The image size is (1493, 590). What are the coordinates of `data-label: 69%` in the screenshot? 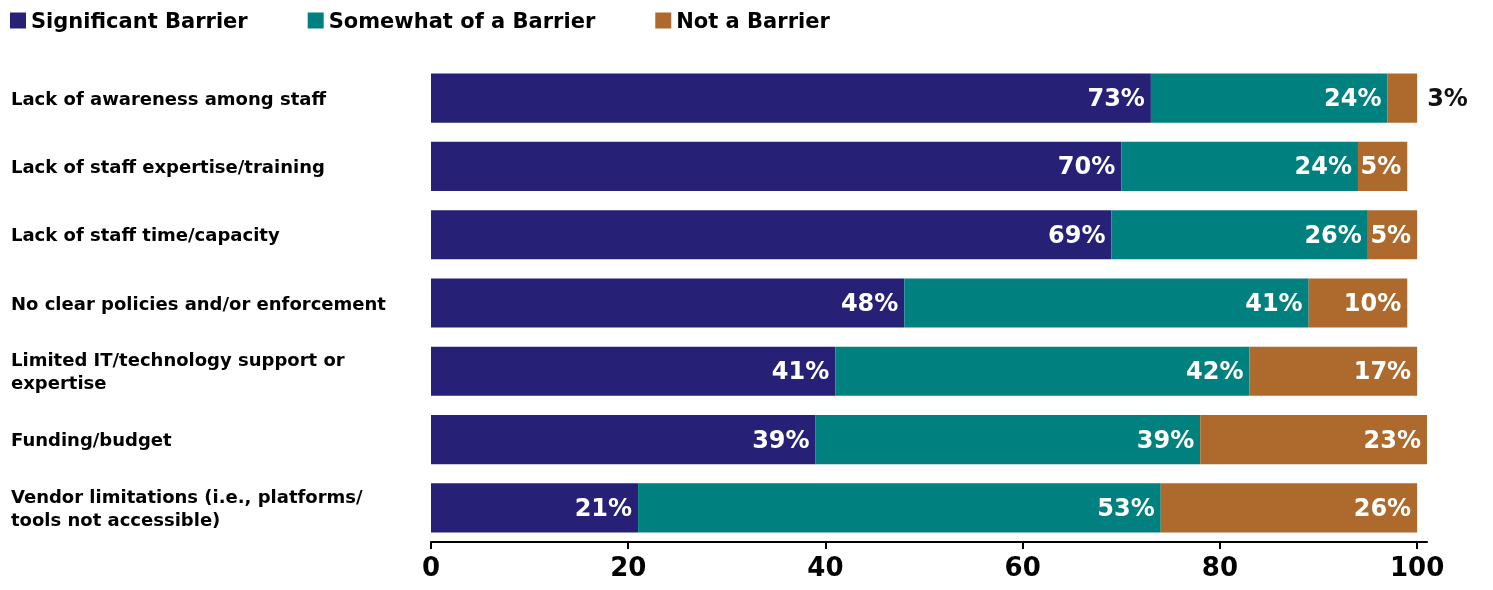 It's located at (1076, 234).